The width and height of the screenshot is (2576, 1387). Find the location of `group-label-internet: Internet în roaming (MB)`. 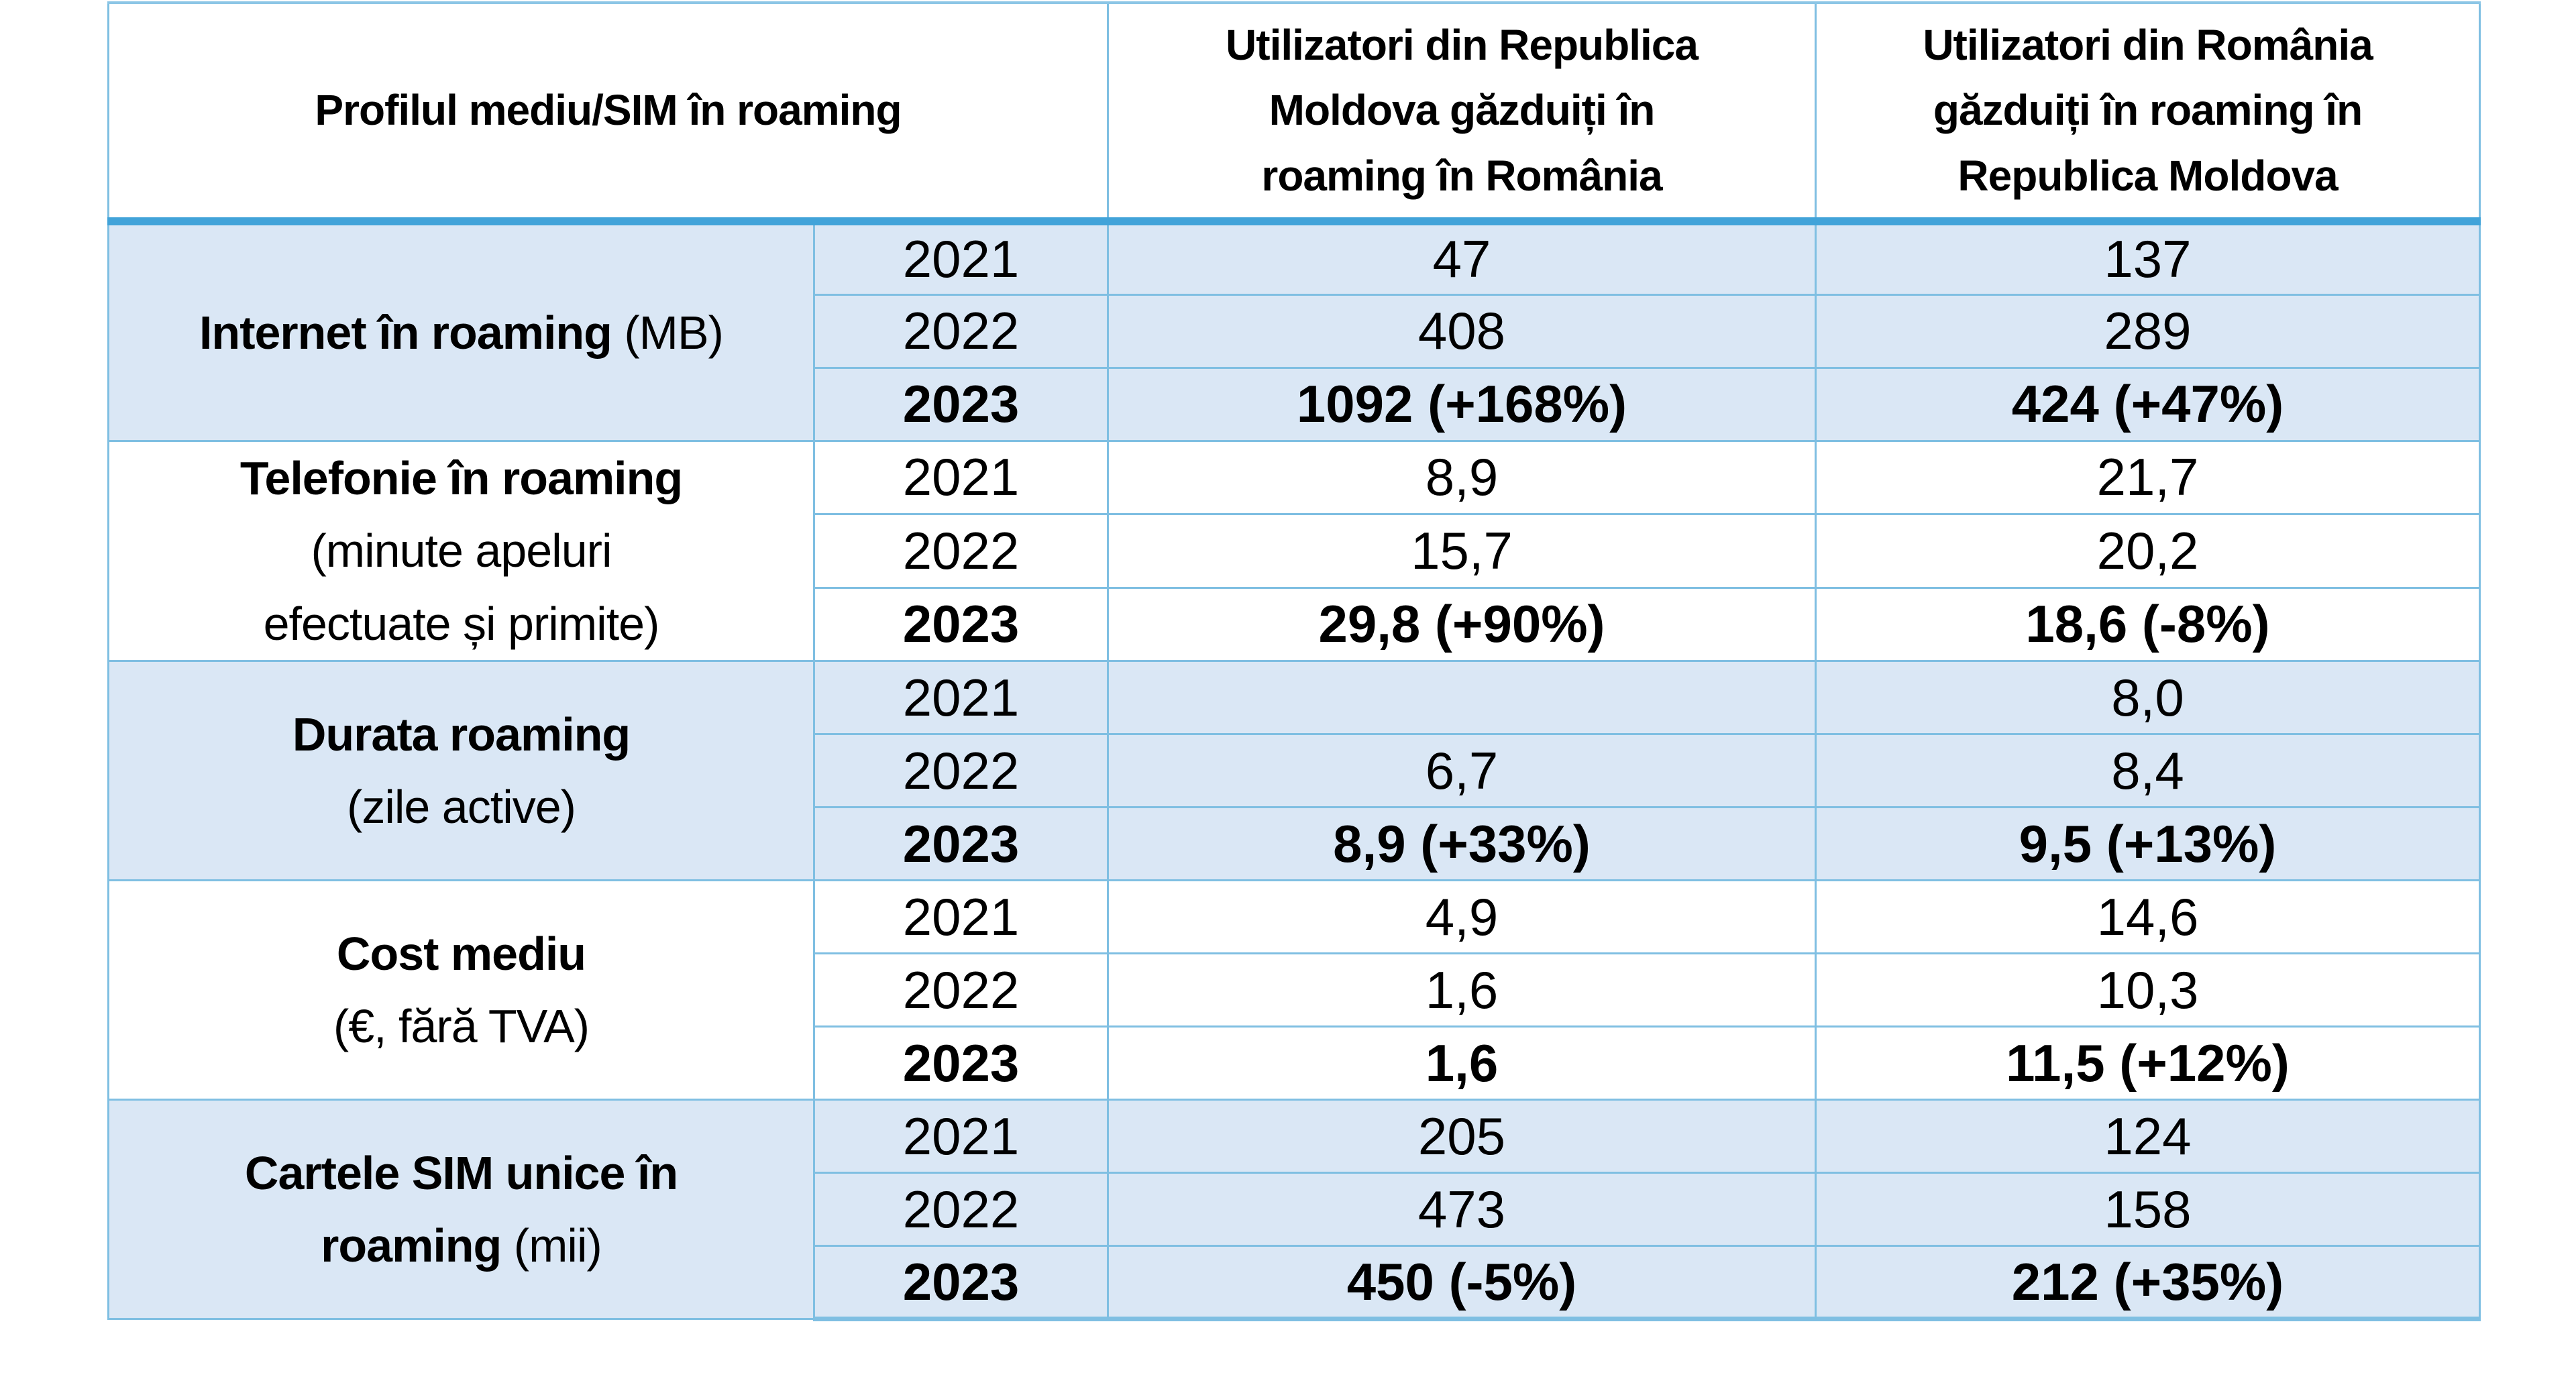

group-label-internet: Internet în roaming (MB) is located at coordinates (461, 331).